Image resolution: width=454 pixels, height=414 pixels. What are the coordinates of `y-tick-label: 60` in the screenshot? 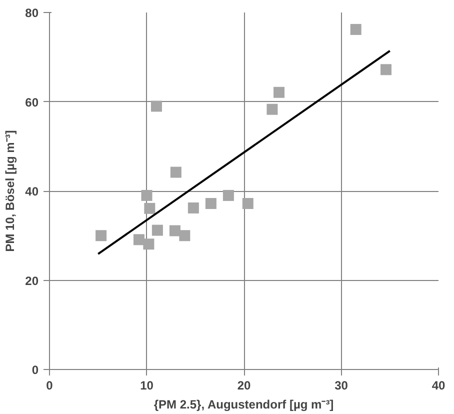 It's located at (32, 102).